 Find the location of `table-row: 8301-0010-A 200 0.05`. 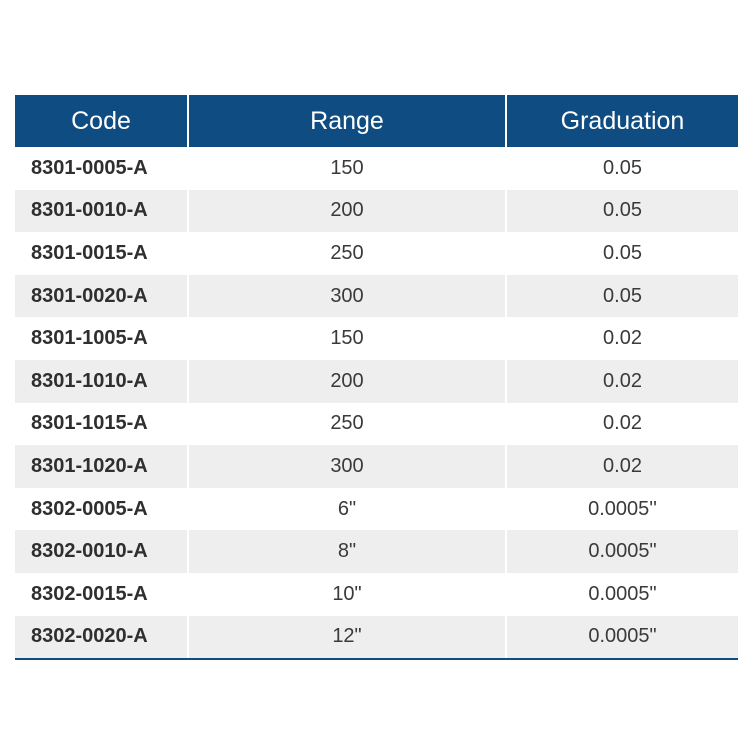

table-row: 8301-0010-A 200 0.05 is located at coordinates (376, 211).